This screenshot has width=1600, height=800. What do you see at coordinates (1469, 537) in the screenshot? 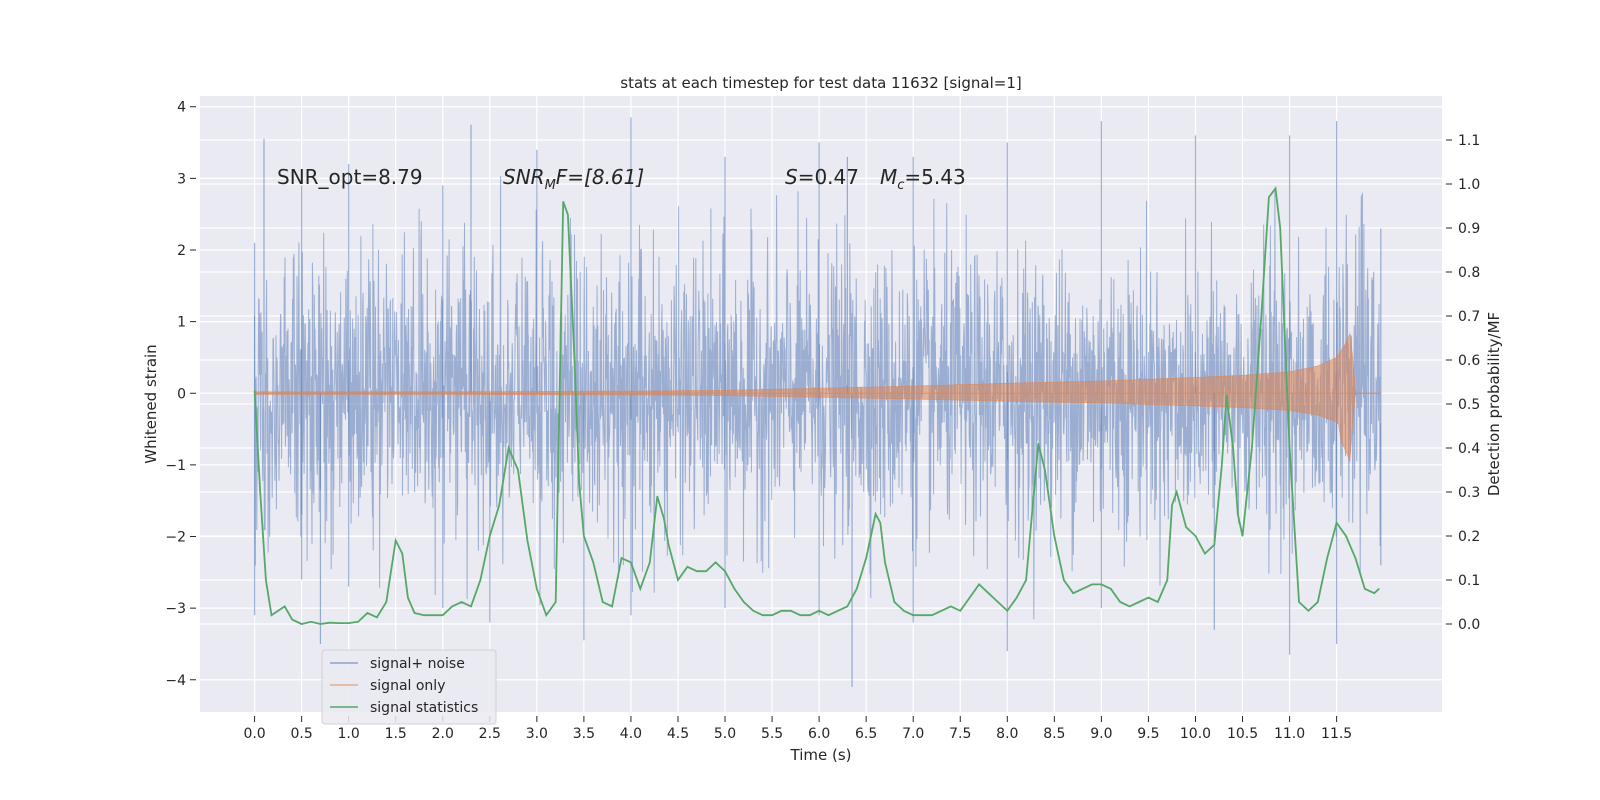
I see `y-right-tick-label: 0.2` at bounding box center [1469, 537].